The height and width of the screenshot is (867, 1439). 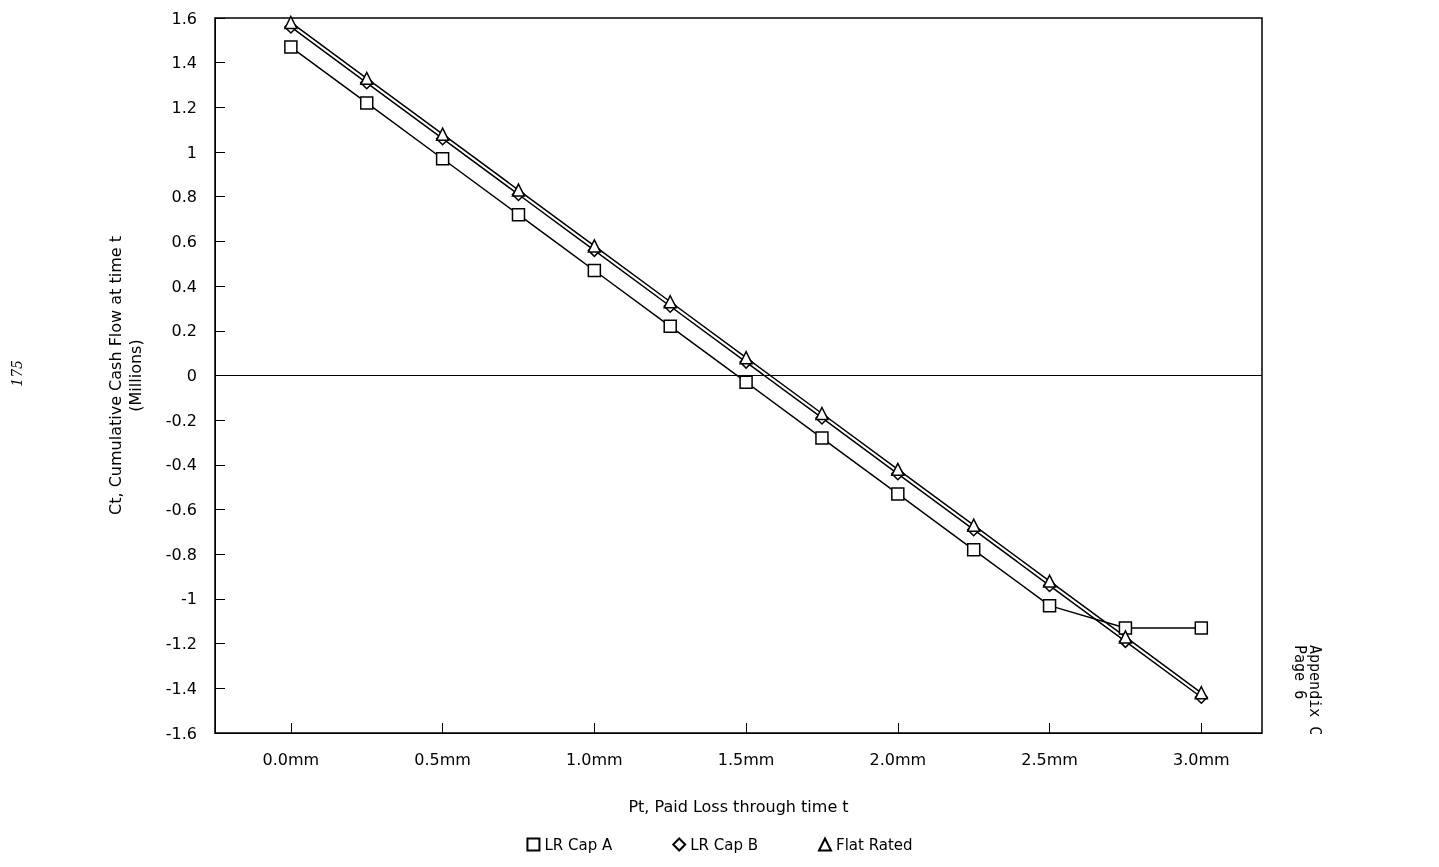 What do you see at coordinates (724, 844) in the screenshot?
I see `legend-label: LR Cap B` at bounding box center [724, 844].